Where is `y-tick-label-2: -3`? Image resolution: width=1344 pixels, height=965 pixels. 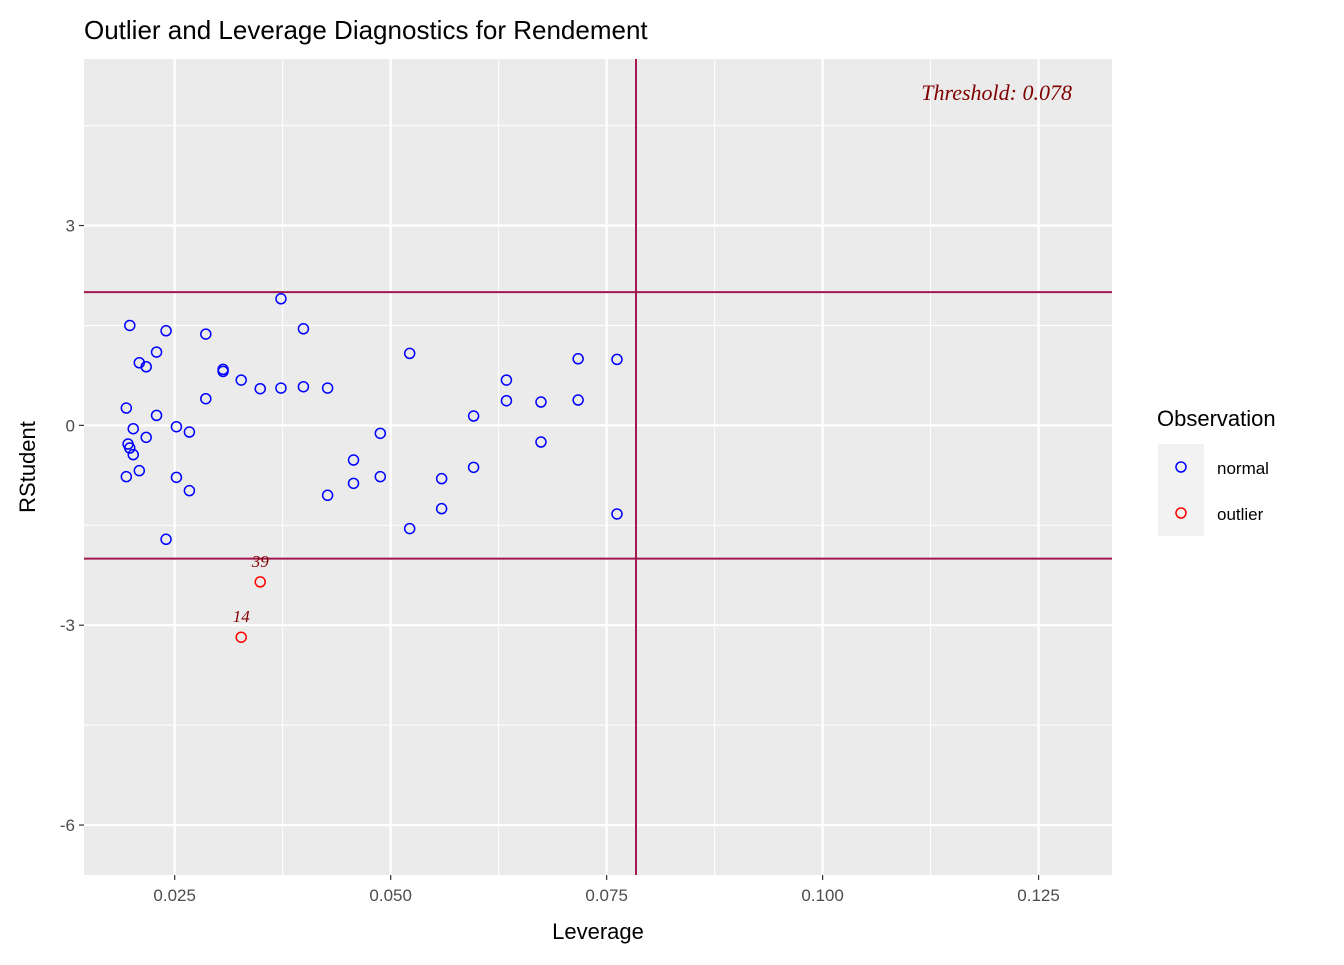
y-tick-label-2: -3 is located at coordinates (67, 625).